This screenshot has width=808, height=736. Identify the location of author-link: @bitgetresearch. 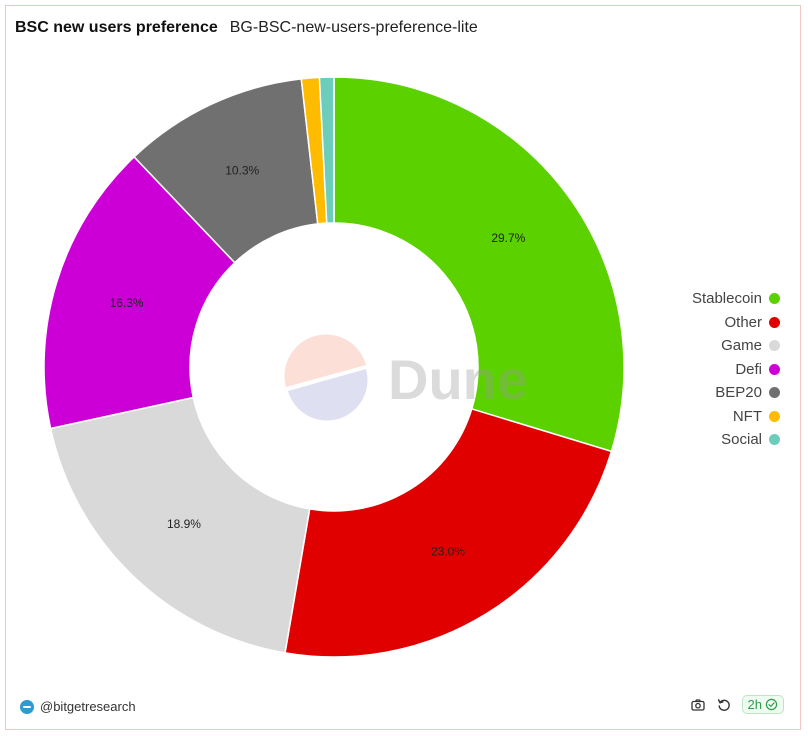
(78, 706).